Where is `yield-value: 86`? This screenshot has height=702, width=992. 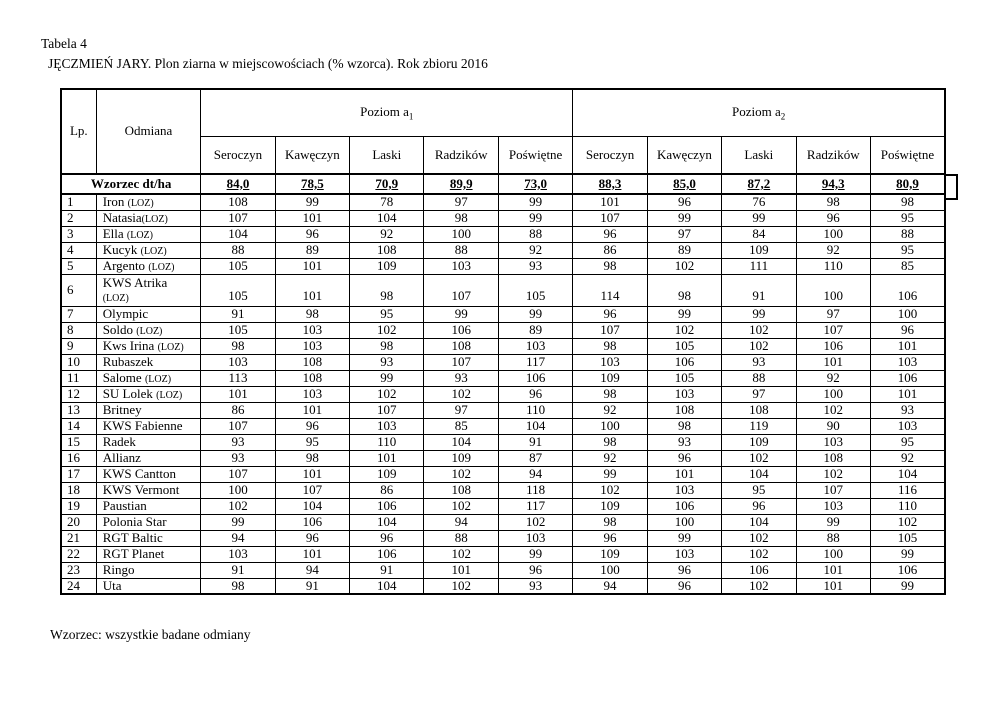 yield-value: 86 is located at coordinates (238, 410).